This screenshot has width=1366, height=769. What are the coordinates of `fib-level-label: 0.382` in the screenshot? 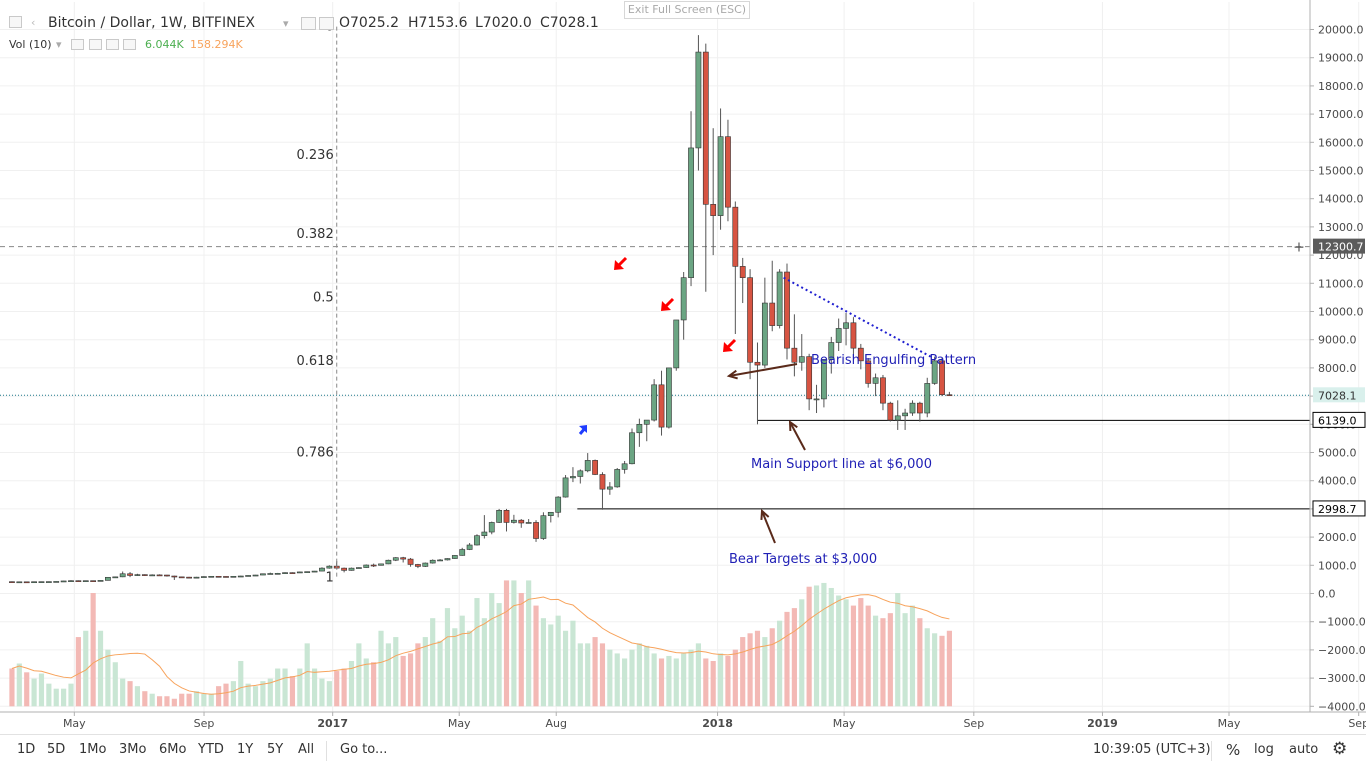 It's located at (315, 234).